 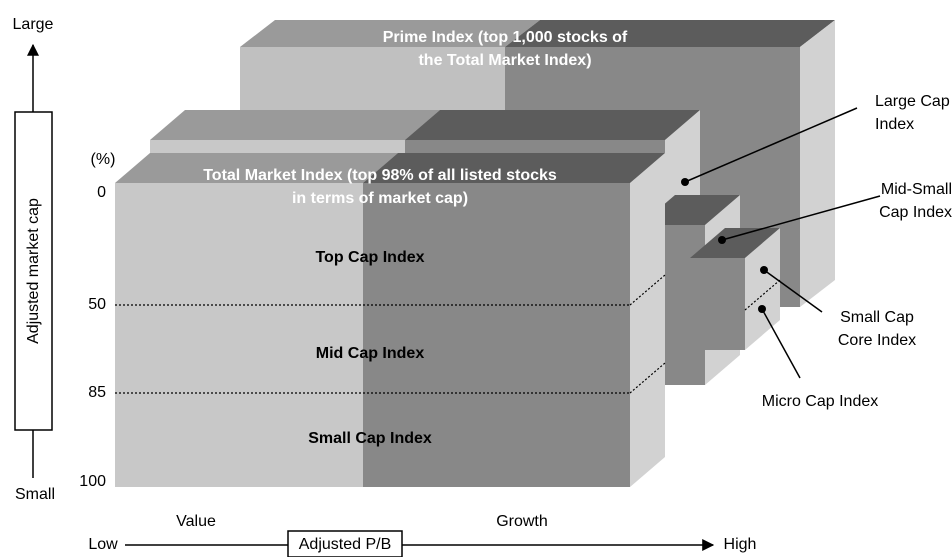 I want to click on callout-pointers, so click(x=781, y=243).